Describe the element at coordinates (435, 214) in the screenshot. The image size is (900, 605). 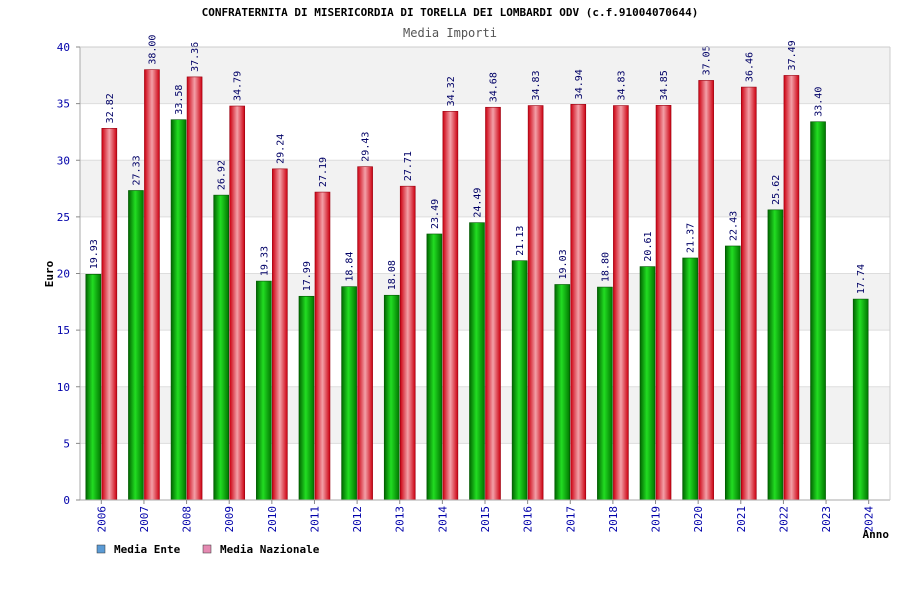
I see `bar-value-label: 23.49` at that location.